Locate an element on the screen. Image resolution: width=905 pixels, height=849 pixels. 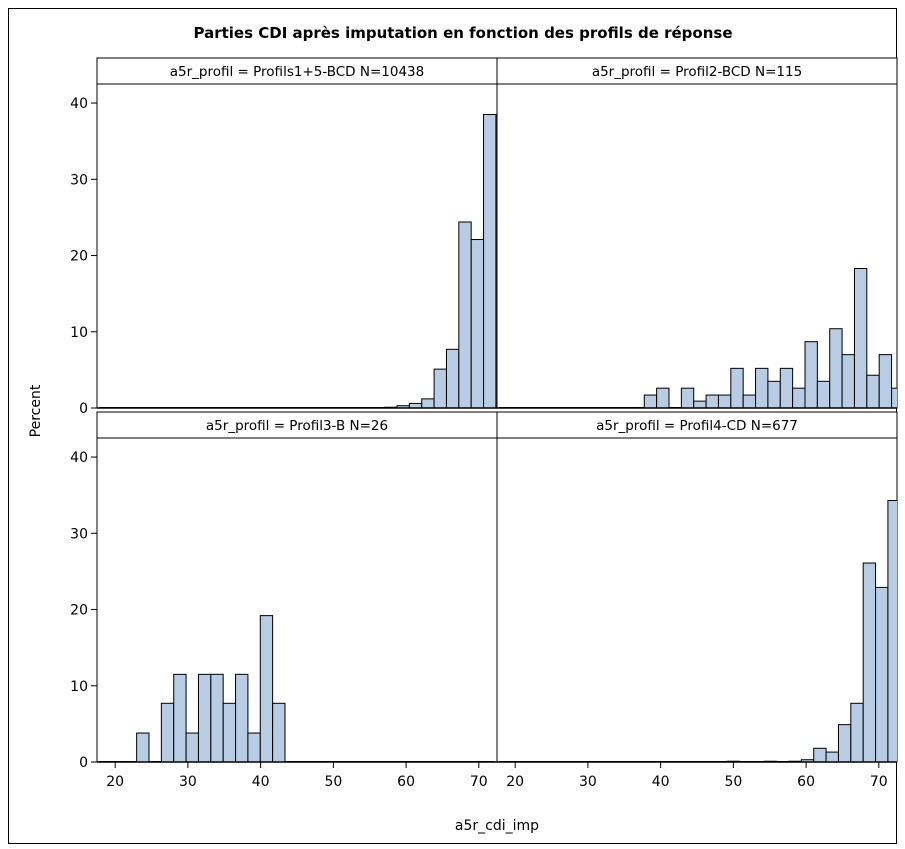
panel-header-label: a5r_profil = Profil2-BCD N=115 is located at coordinates (697, 72).